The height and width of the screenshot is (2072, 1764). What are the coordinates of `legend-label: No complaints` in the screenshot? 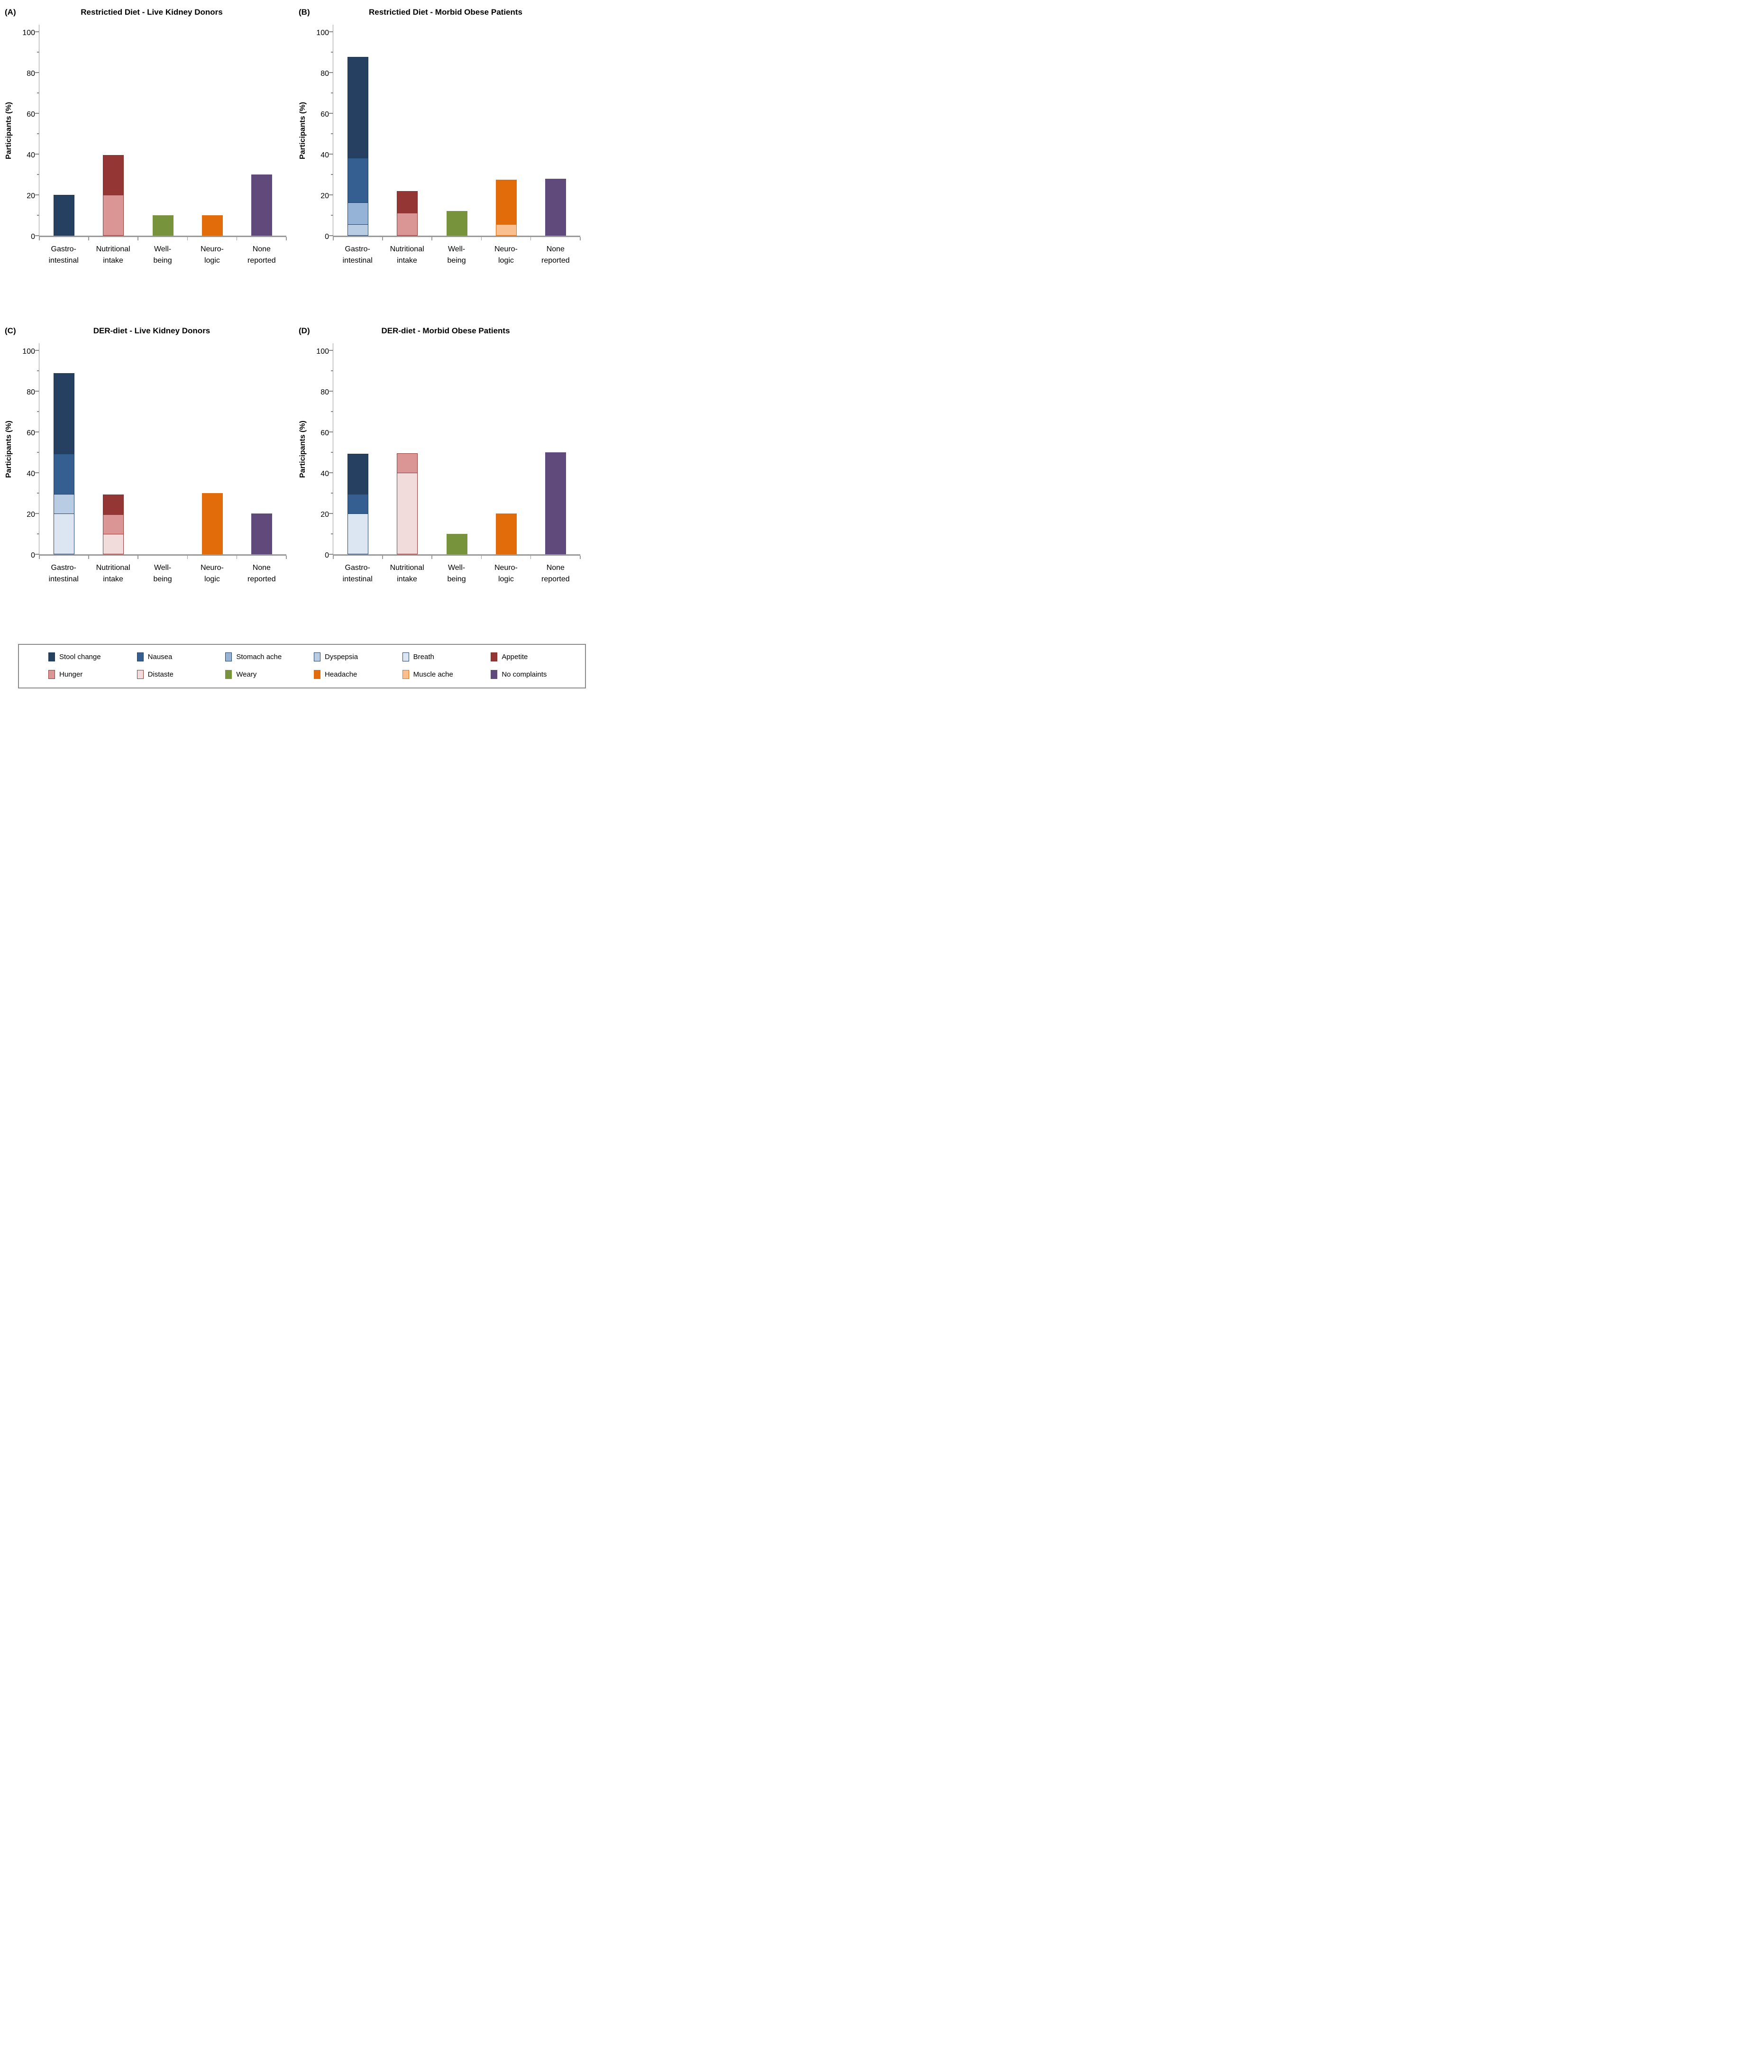 It's located at (524, 674).